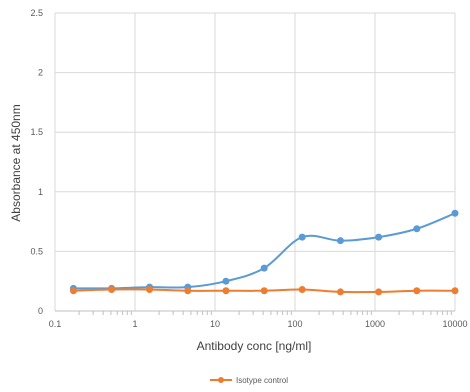 This screenshot has height=392, width=470. Describe the element at coordinates (36, 13) in the screenshot. I see `y-tick-label: 2.5` at that location.